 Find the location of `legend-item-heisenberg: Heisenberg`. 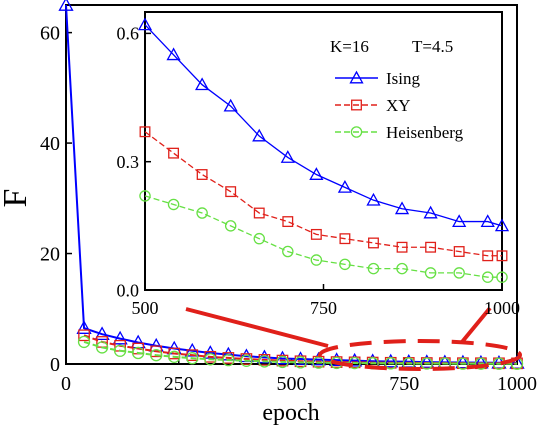

legend-item-heisenberg: Heisenberg is located at coordinates (399, 132).